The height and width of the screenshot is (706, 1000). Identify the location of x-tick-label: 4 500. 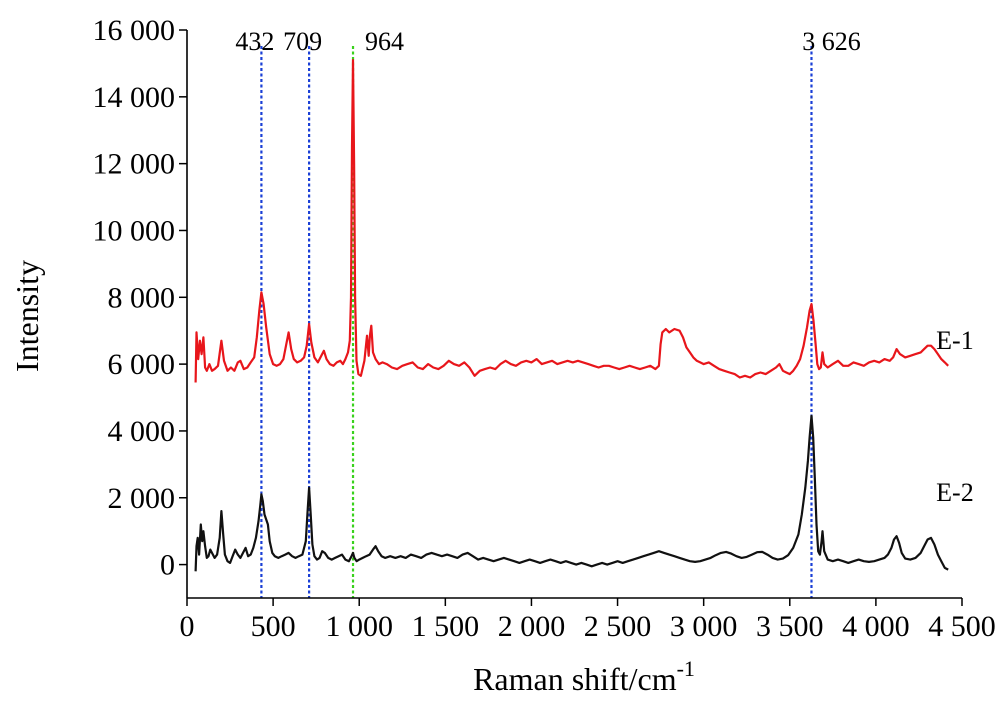
(962, 626).